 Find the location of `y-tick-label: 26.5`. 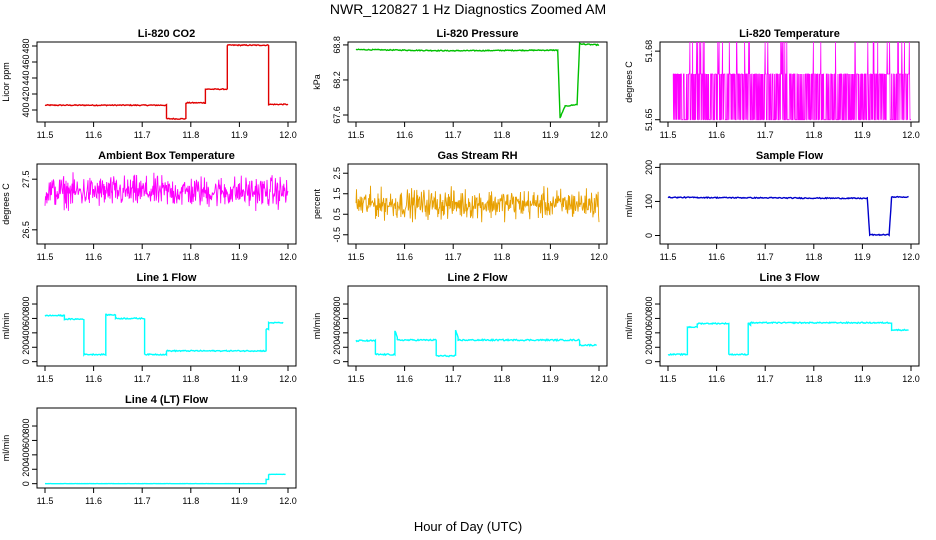

y-tick-label: 26.5 is located at coordinates (26, 230).